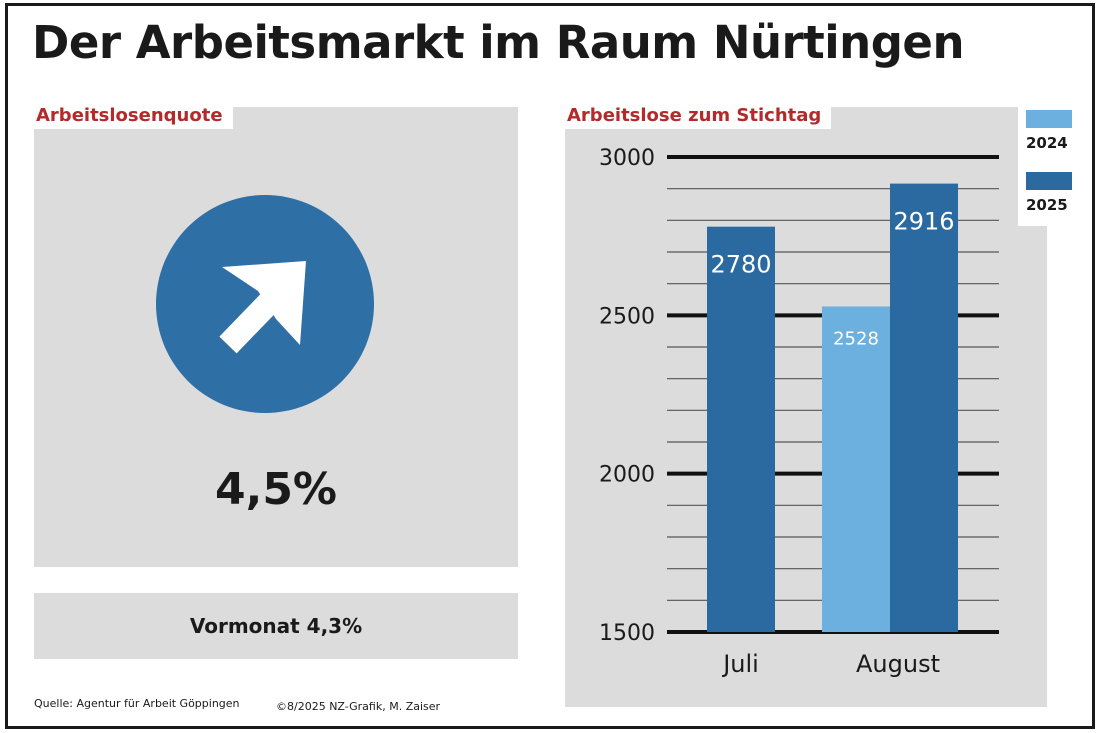  I want to click on bar-2025-august, so click(924, 407).